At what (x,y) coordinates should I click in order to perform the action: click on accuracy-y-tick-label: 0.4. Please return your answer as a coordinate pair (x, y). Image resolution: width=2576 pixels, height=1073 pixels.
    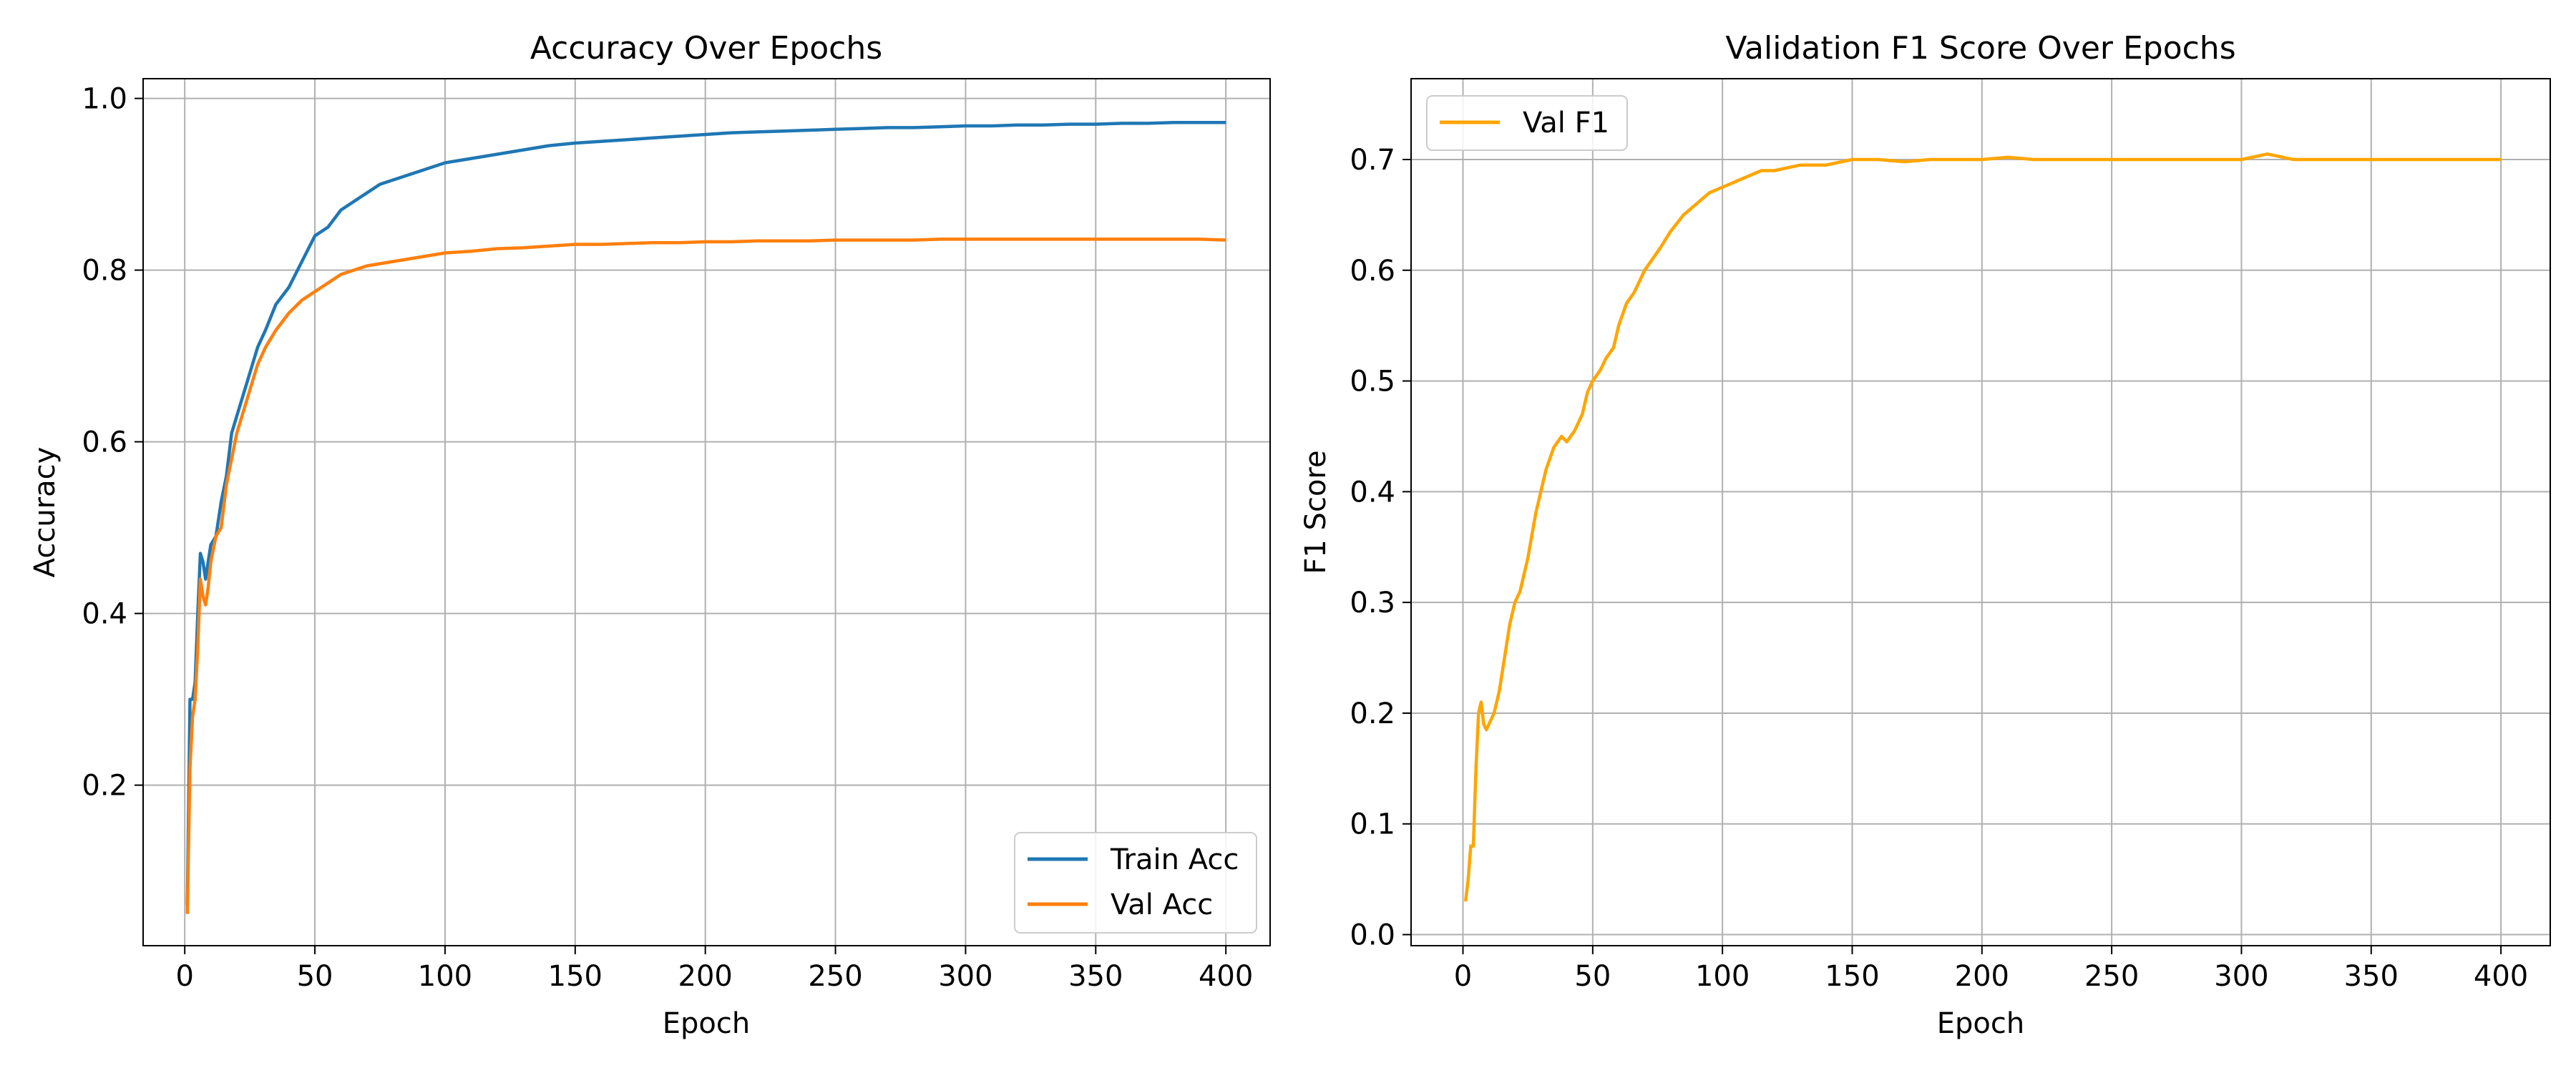
    Looking at the image, I should click on (104, 614).